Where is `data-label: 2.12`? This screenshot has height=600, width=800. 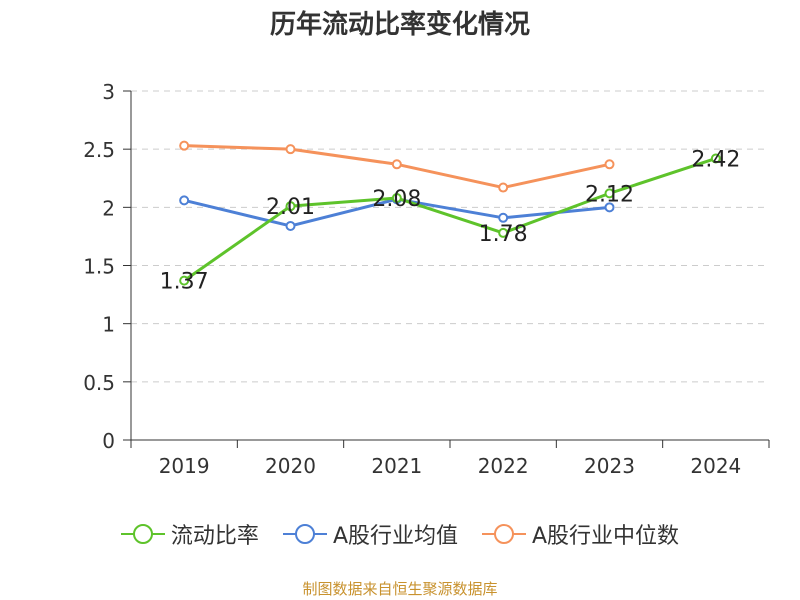 data-label: 2.12 is located at coordinates (609, 194).